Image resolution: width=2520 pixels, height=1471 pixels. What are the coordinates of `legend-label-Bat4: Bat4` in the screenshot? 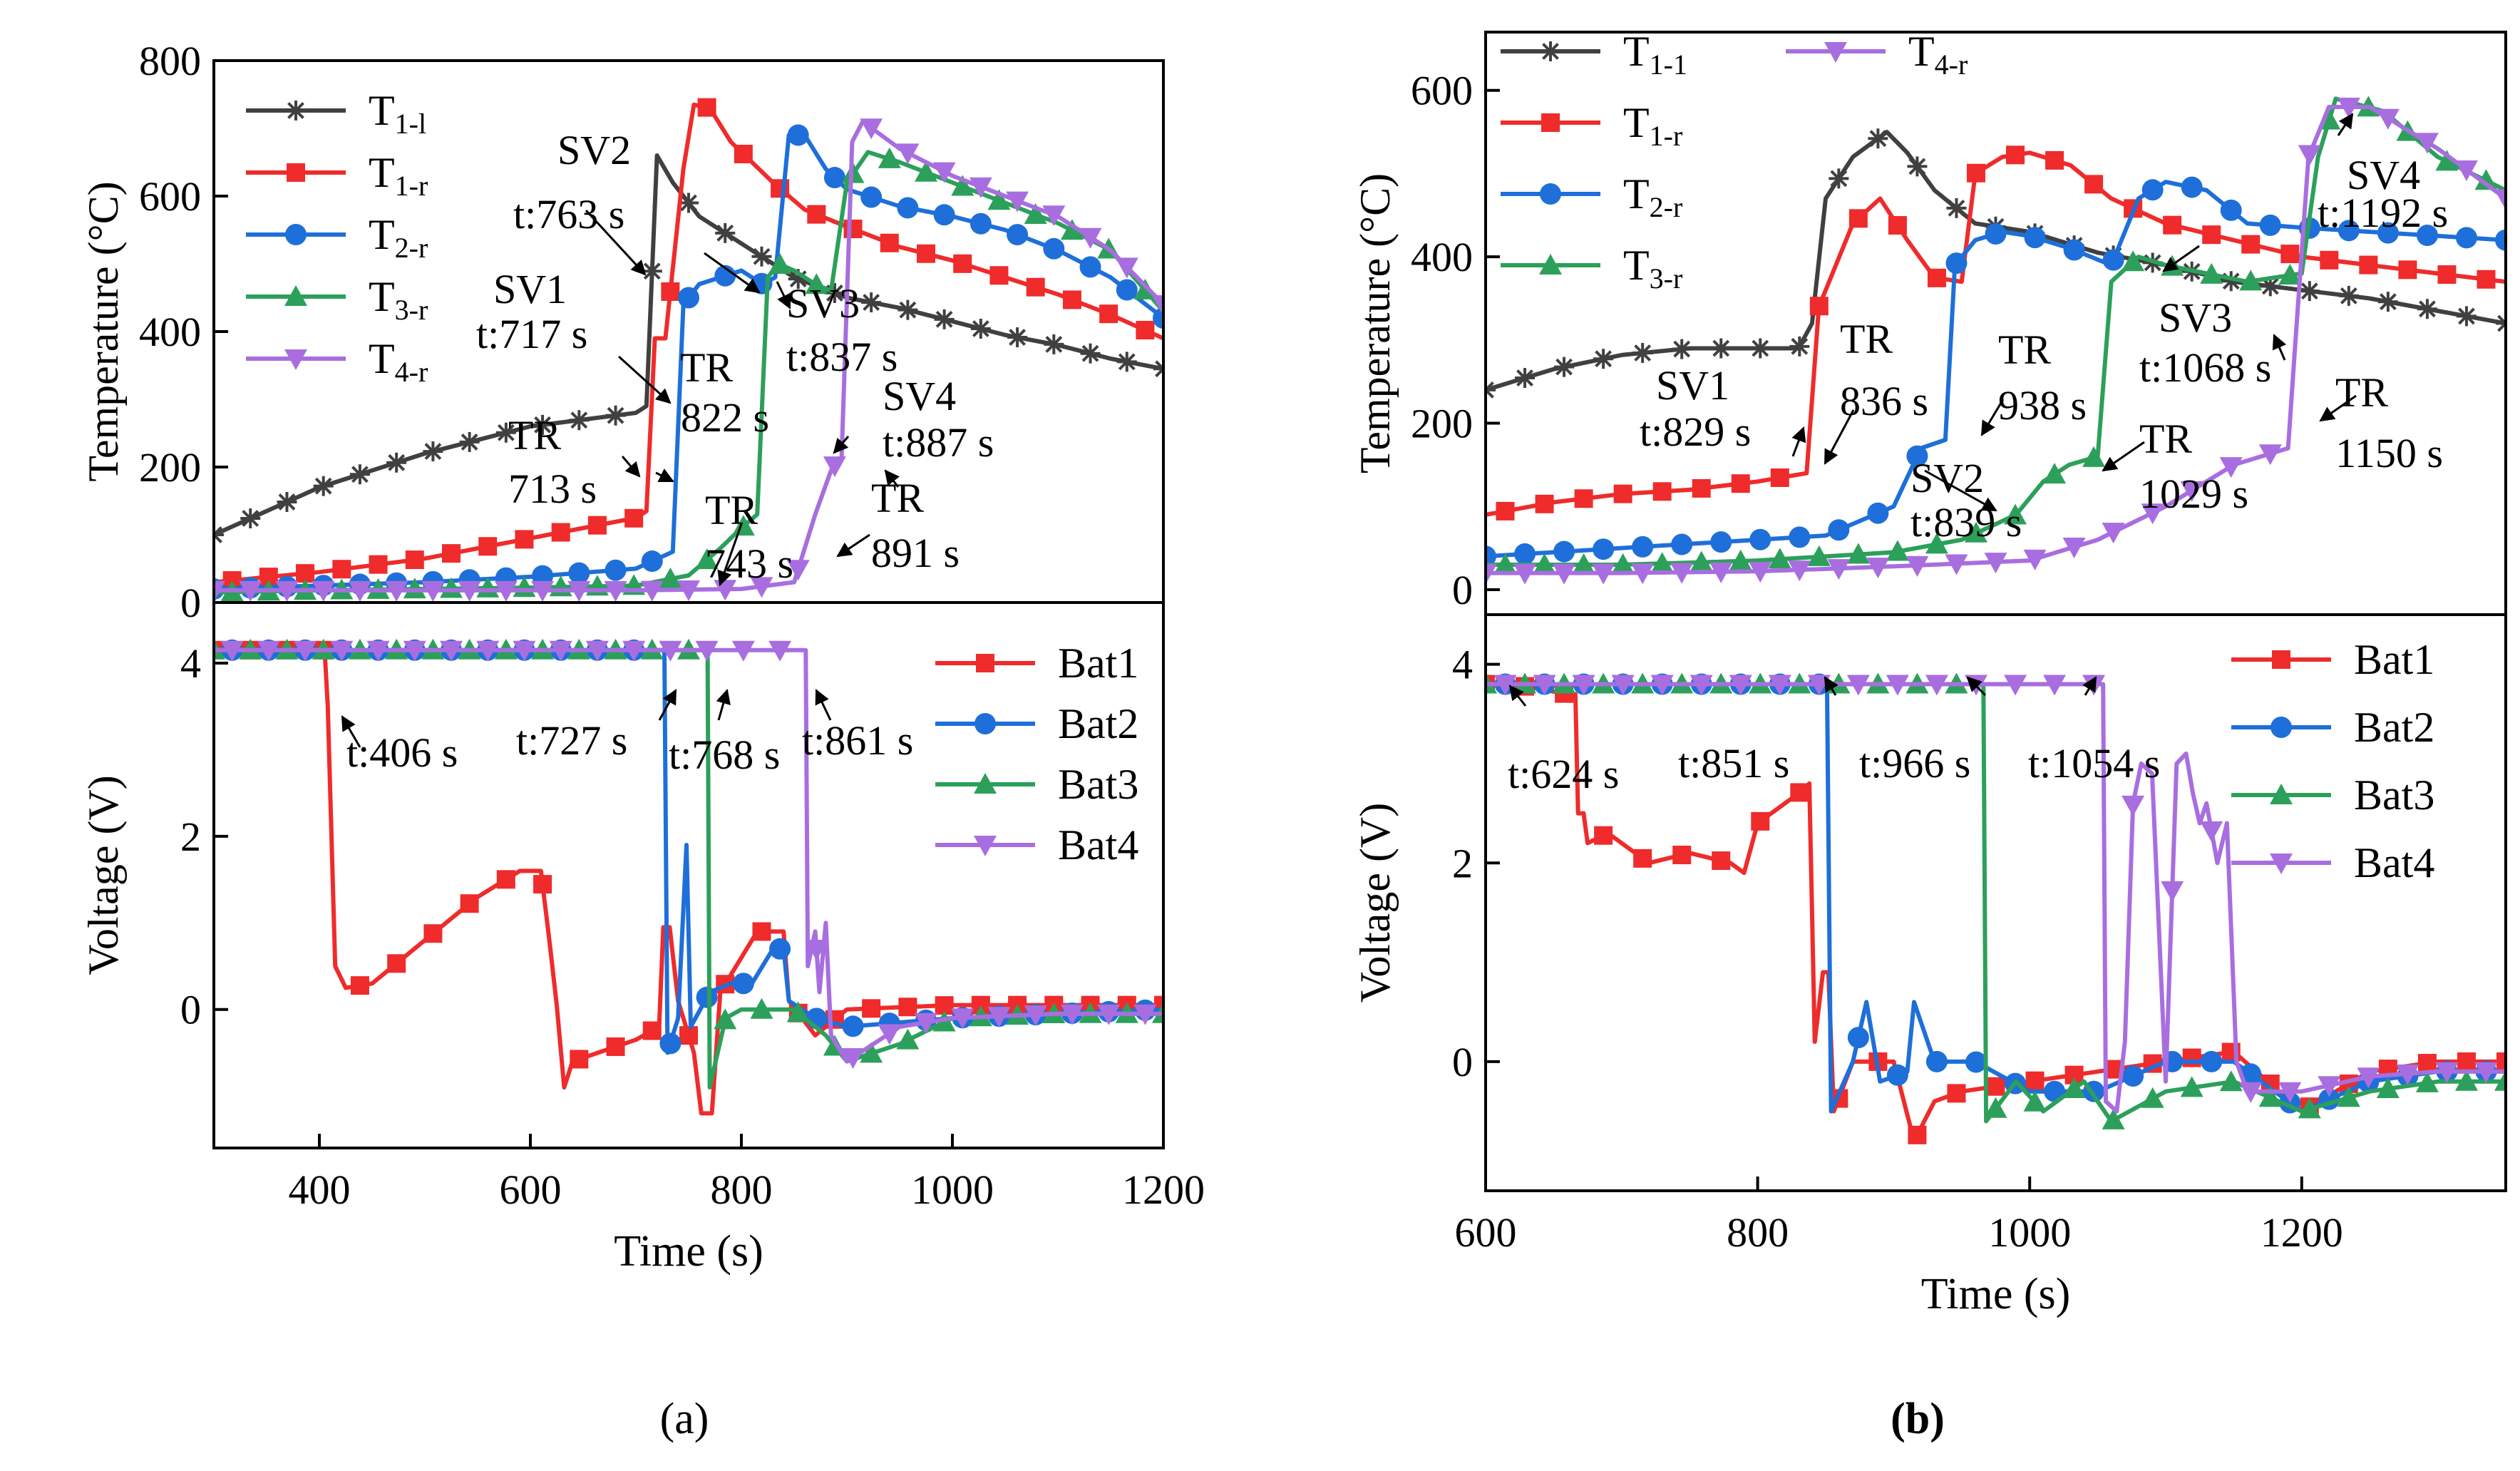 It's located at (2394, 862).